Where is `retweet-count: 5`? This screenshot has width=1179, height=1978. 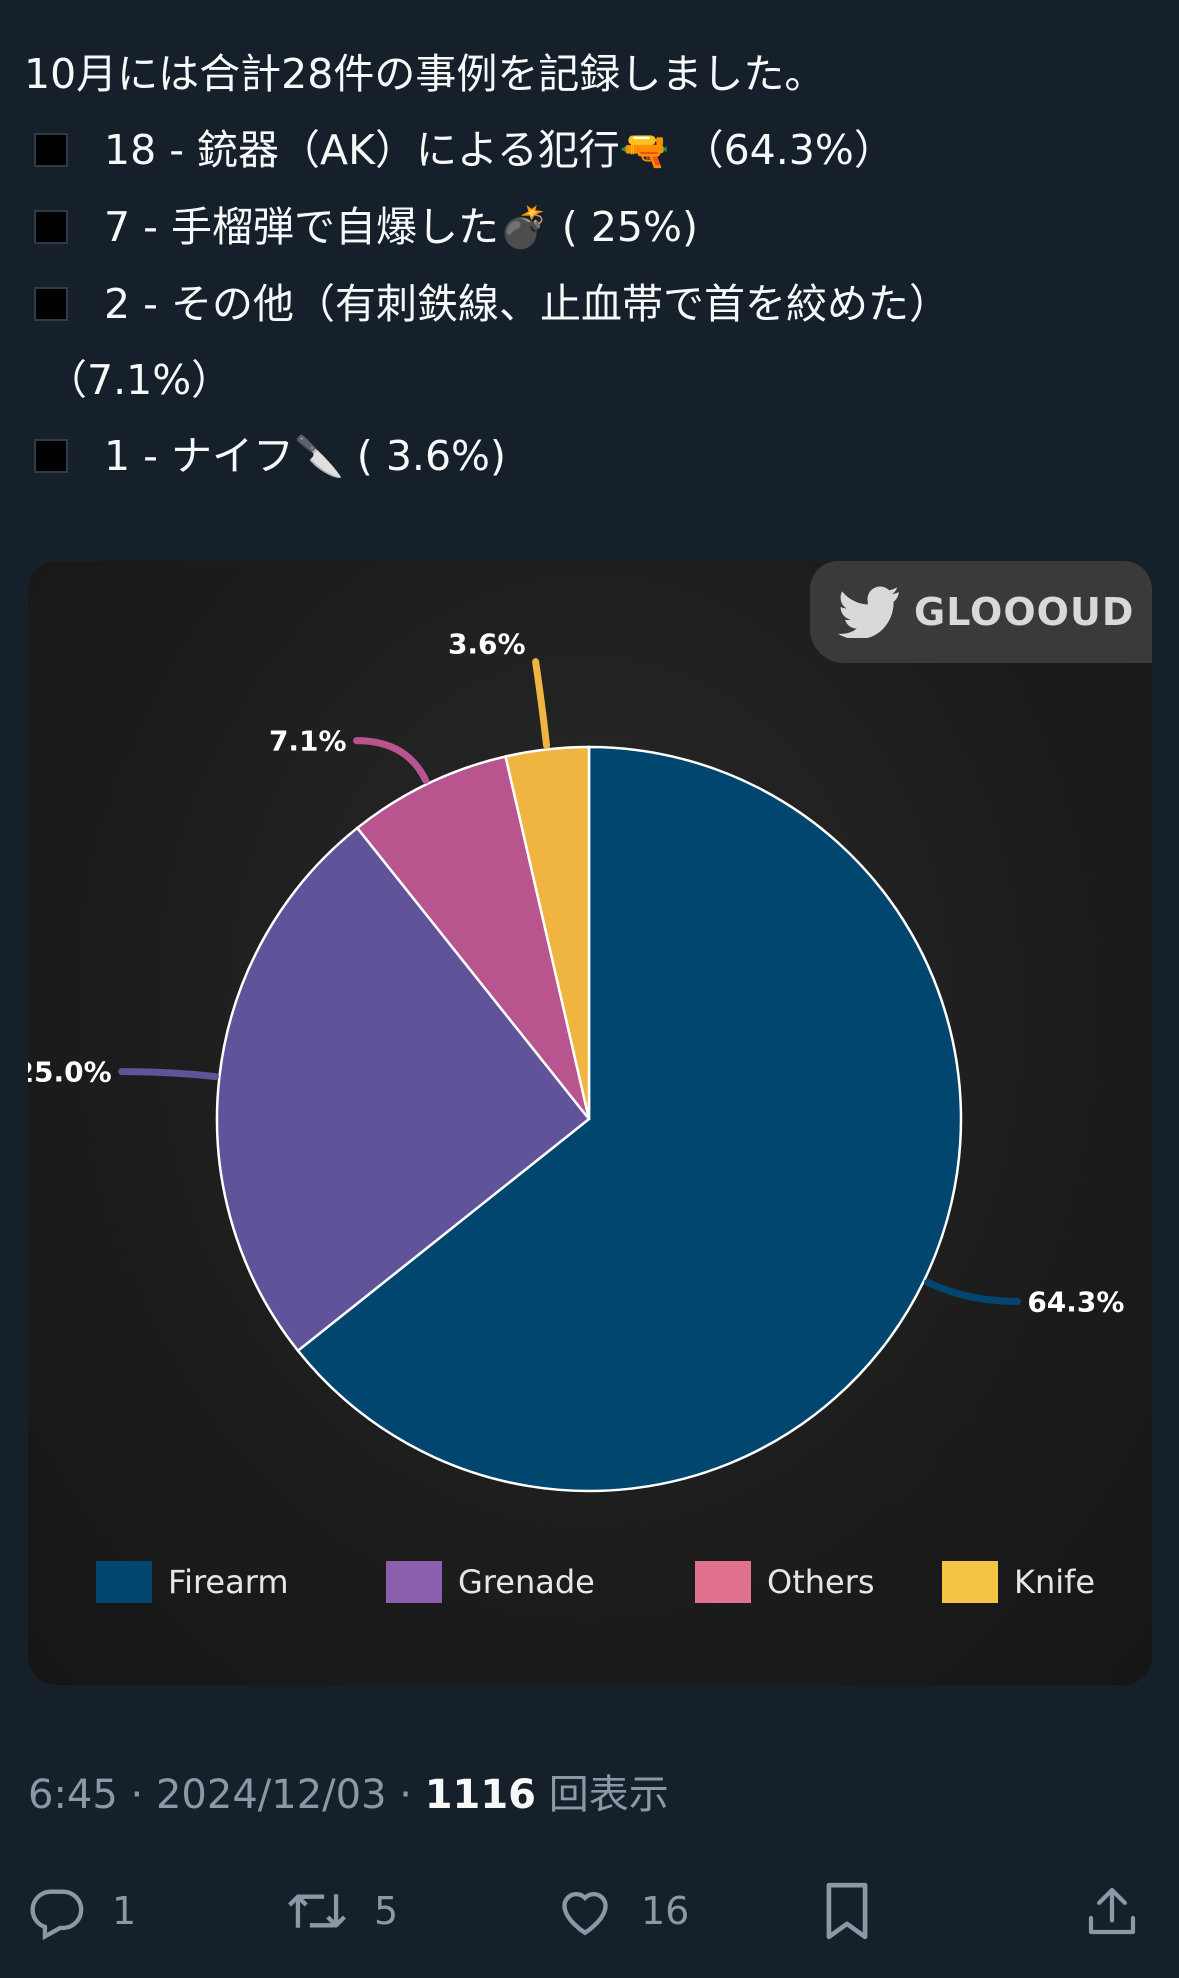 retweet-count: 5 is located at coordinates (386, 1911).